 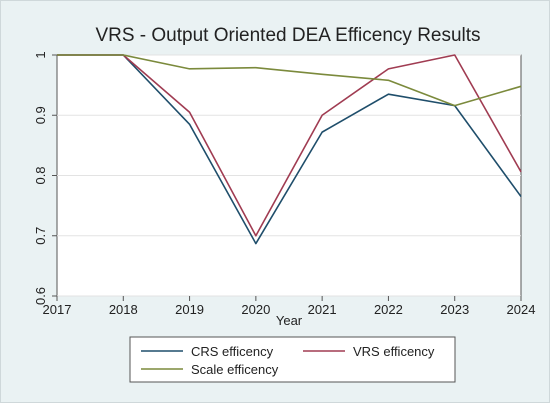 What do you see at coordinates (255, 309) in the screenshot?
I see `x-tick-label: 2020` at bounding box center [255, 309].